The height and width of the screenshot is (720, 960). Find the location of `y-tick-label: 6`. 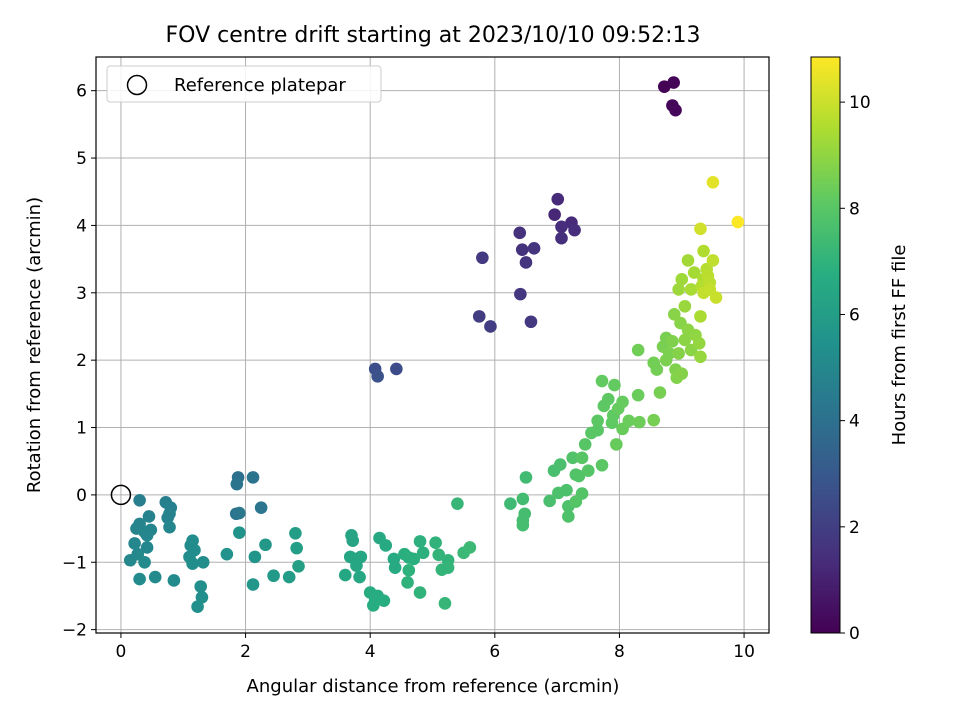

y-tick-label: 6 is located at coordinates (81, 92).